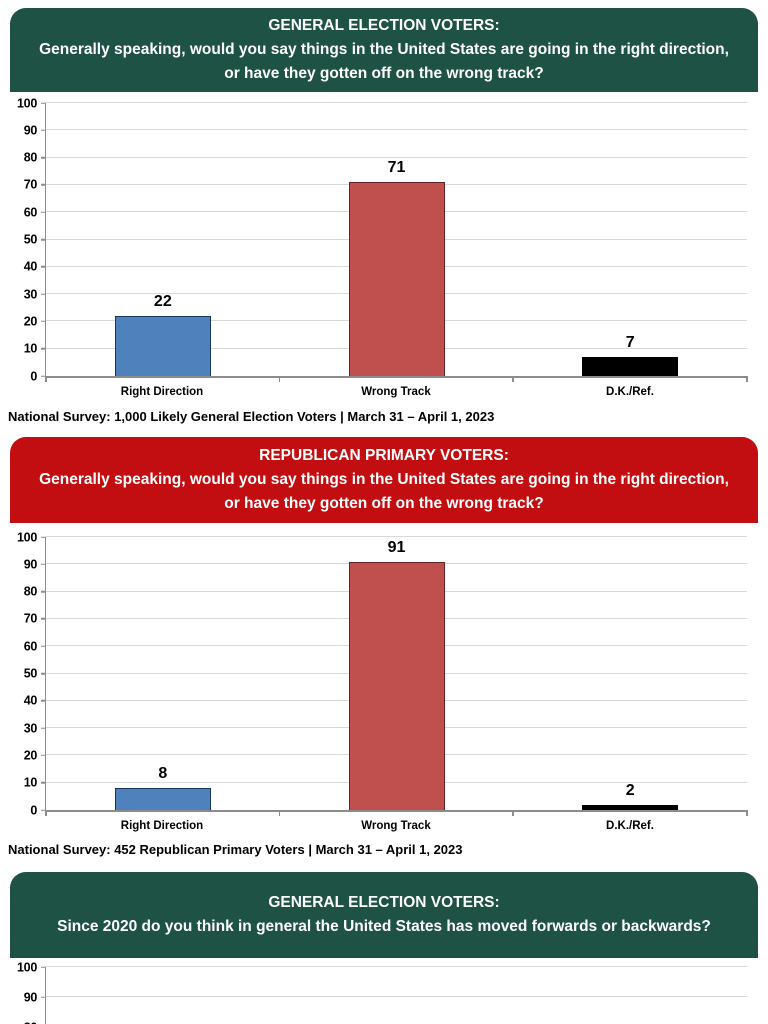 The height and width of the screenshot is (1024, 768). I want to click on bar-value-label: 8, so click(163, 774).